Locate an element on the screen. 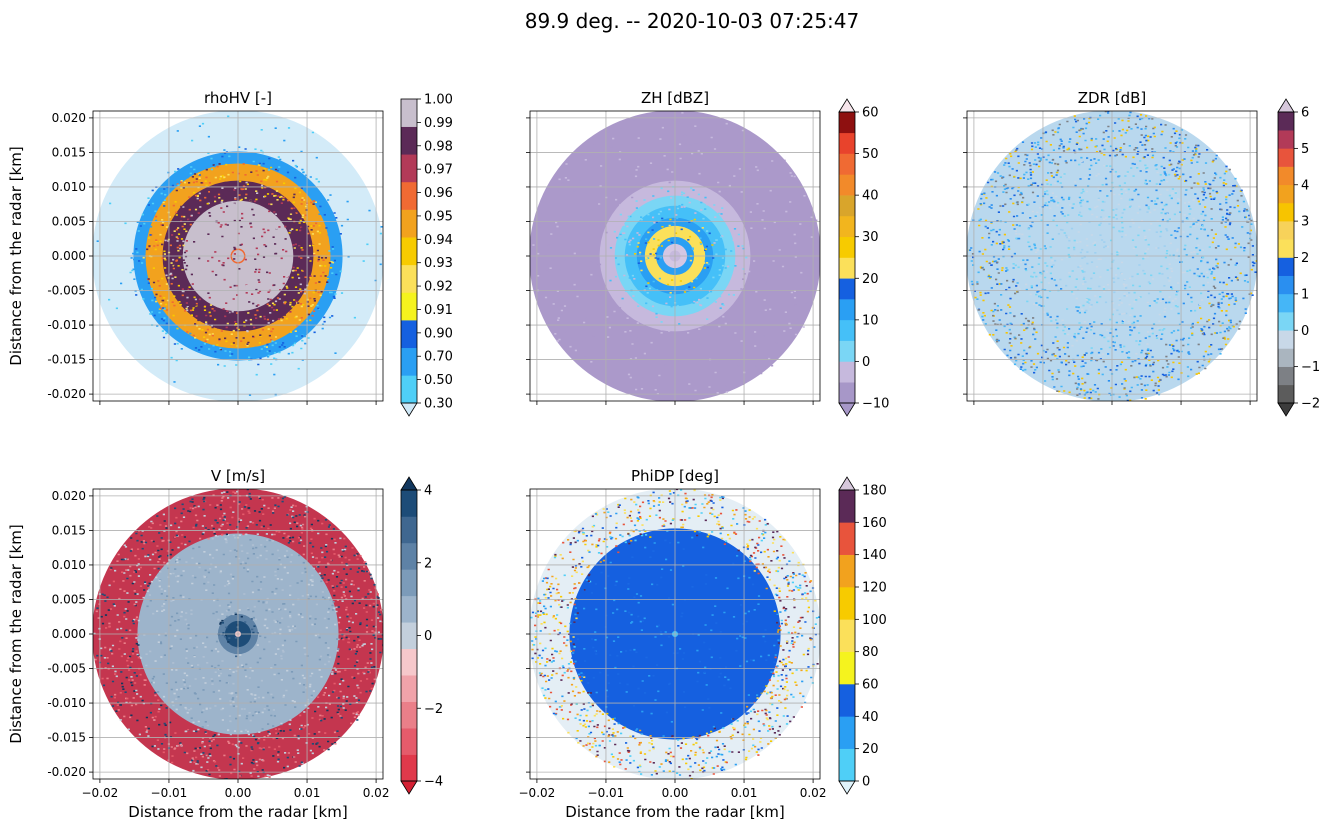  colorbar-tick-label: 100 is located at coordinates (874, 620).